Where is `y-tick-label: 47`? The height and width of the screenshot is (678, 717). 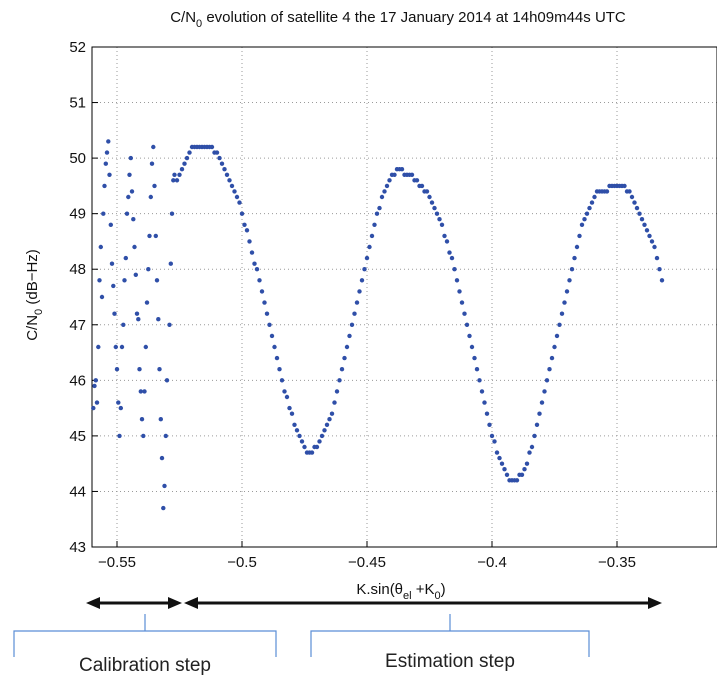
y-tick-label: 47 is located at coordinates (77, 325).